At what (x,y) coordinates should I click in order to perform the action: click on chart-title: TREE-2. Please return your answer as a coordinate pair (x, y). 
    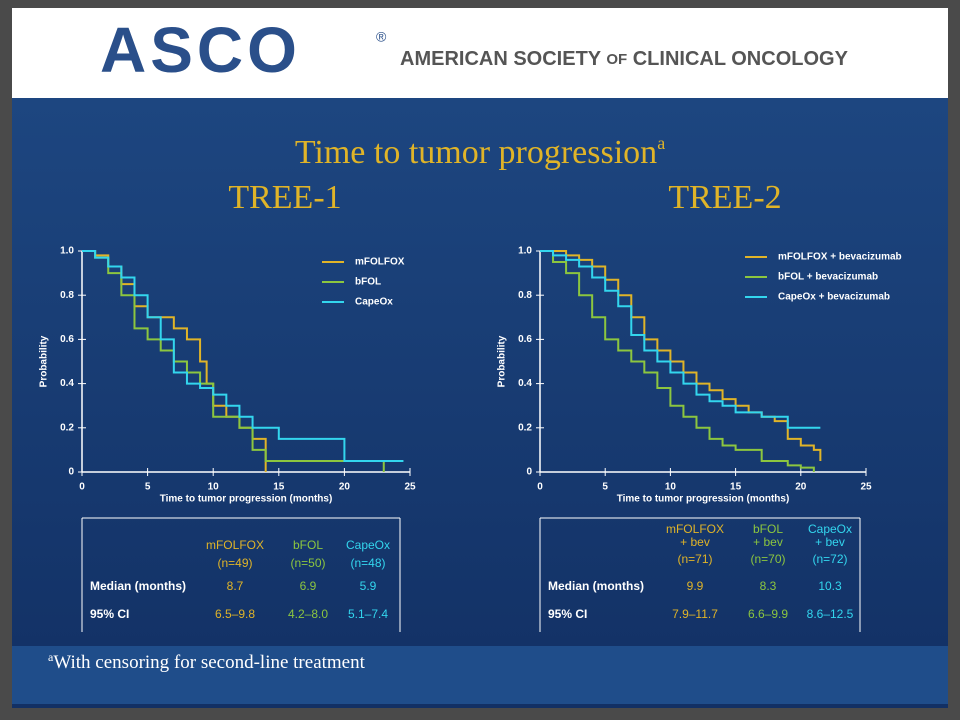
    Looking at the image, I should click on (724, 197).